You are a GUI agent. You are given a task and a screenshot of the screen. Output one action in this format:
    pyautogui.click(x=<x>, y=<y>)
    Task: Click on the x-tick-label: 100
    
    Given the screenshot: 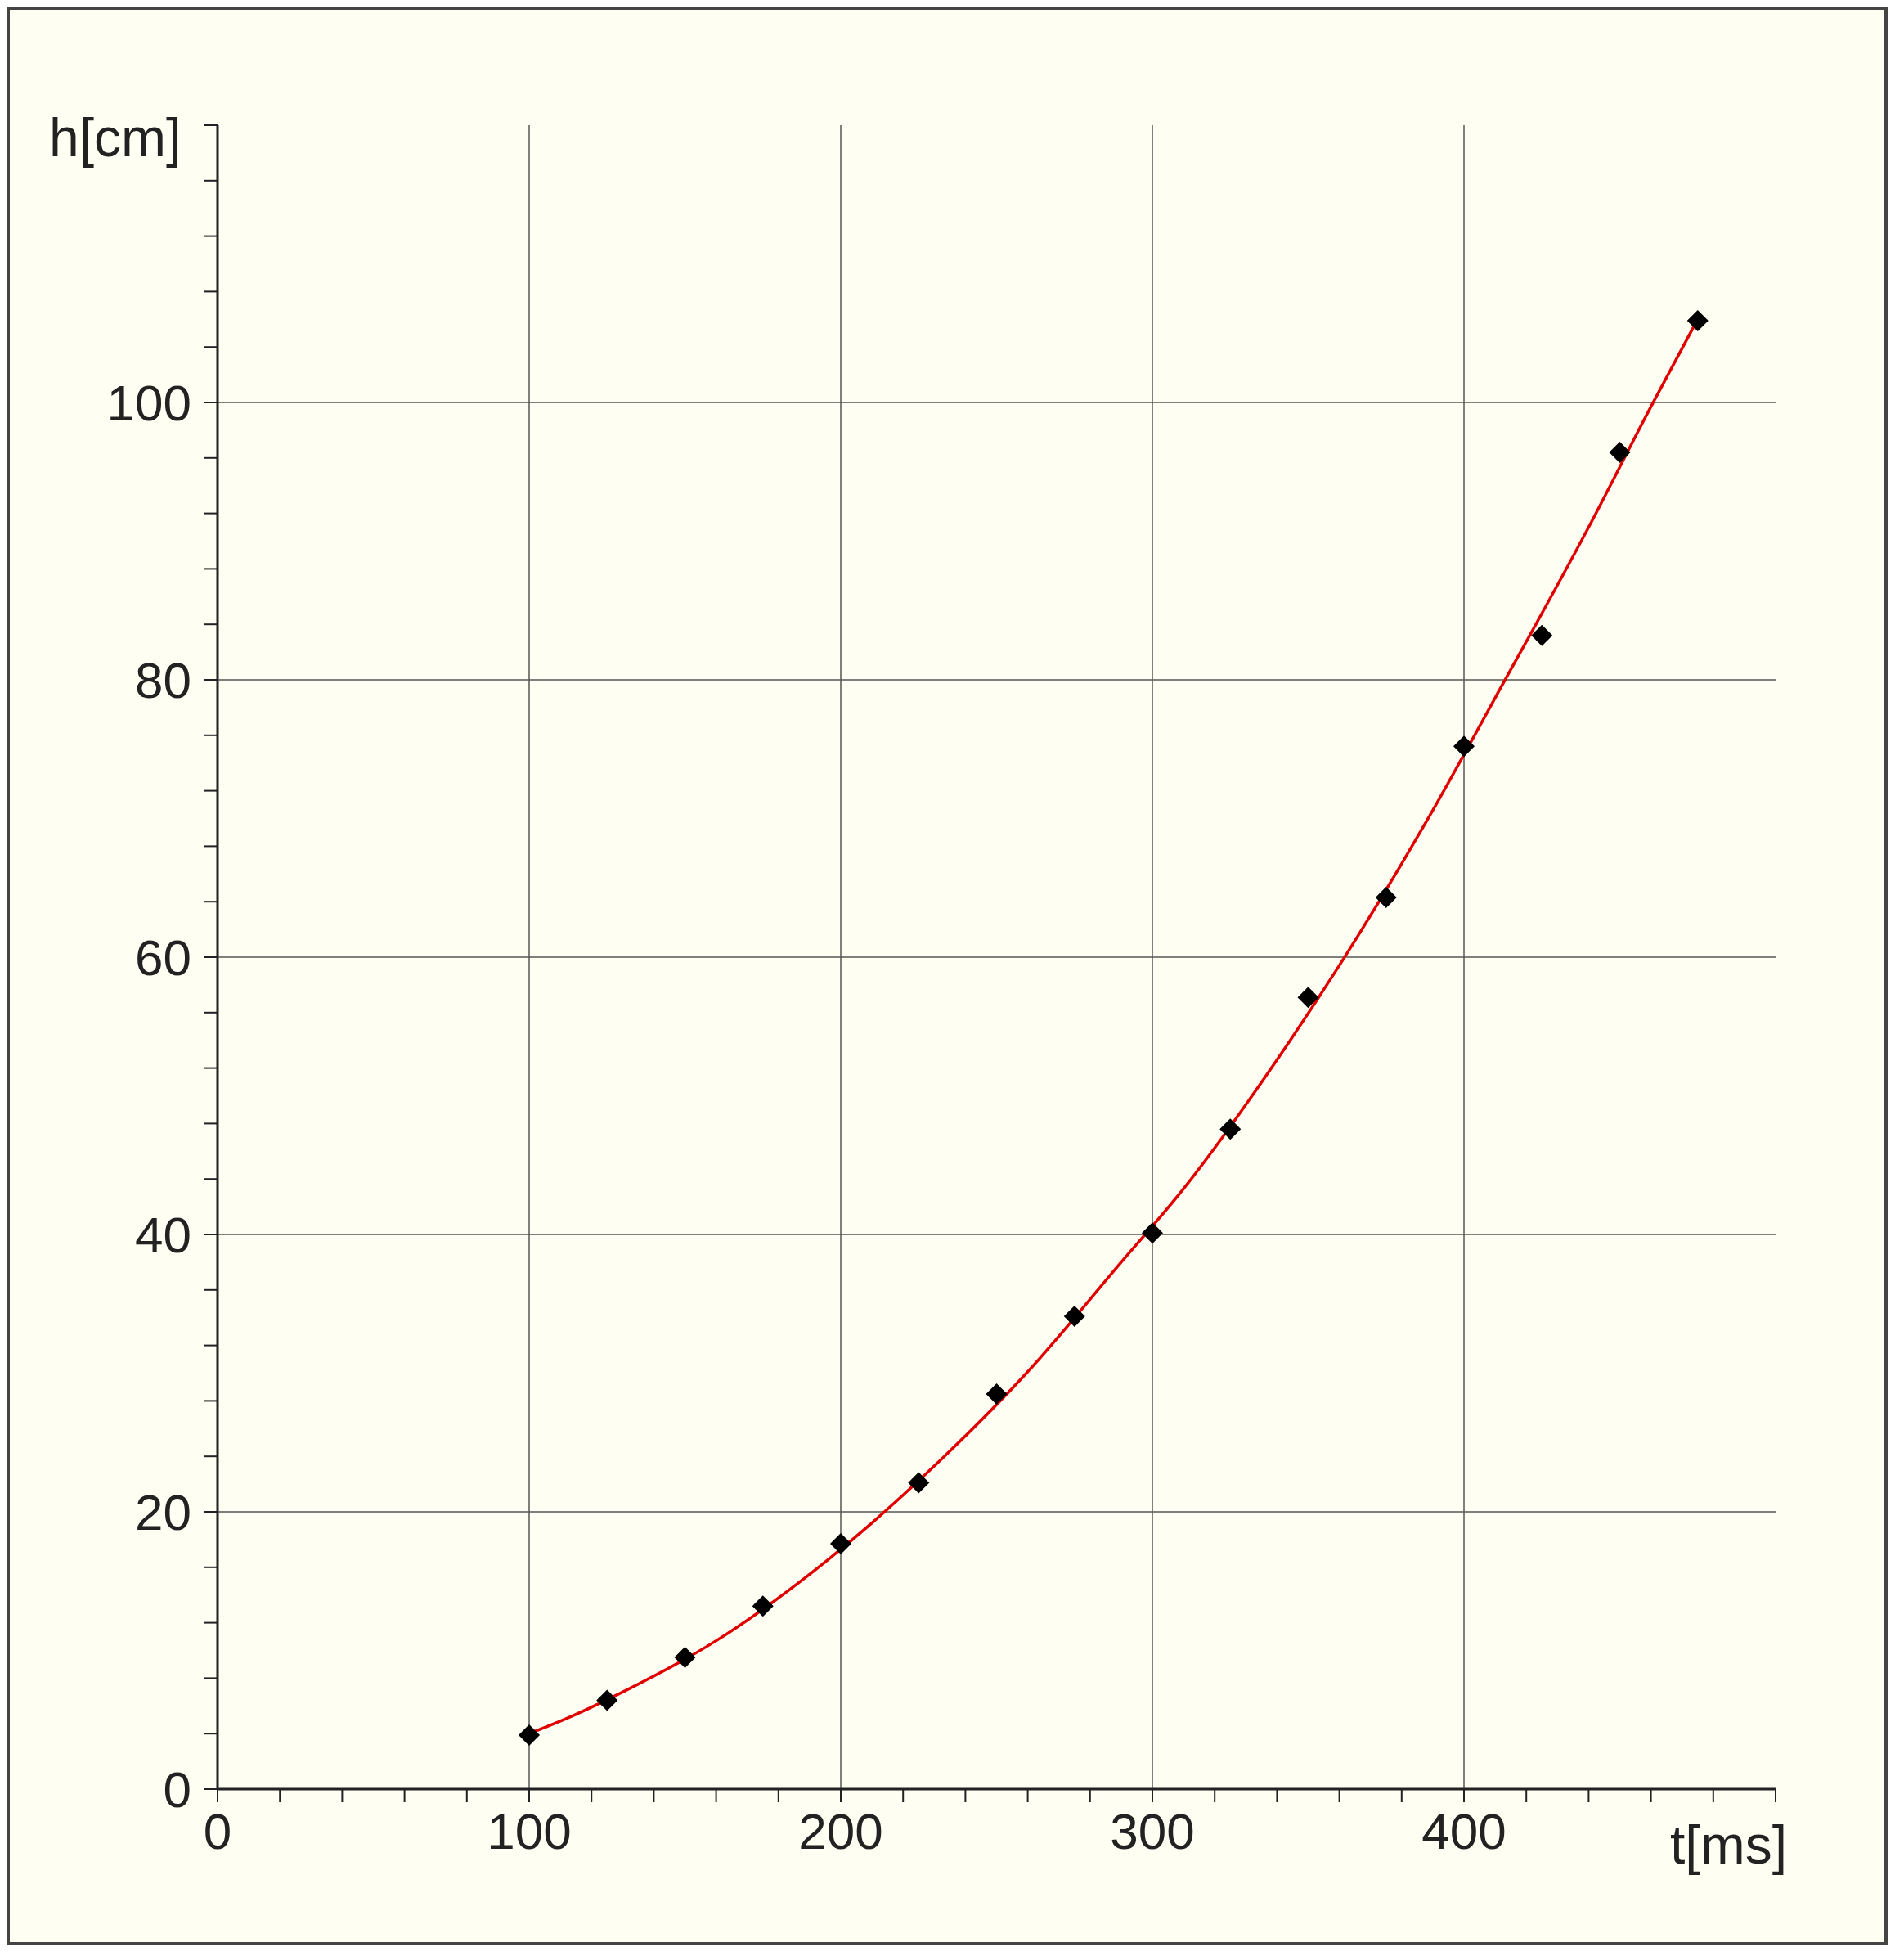 What is the action you would take?
    pyautogui.click(x=529, y=1831)
    